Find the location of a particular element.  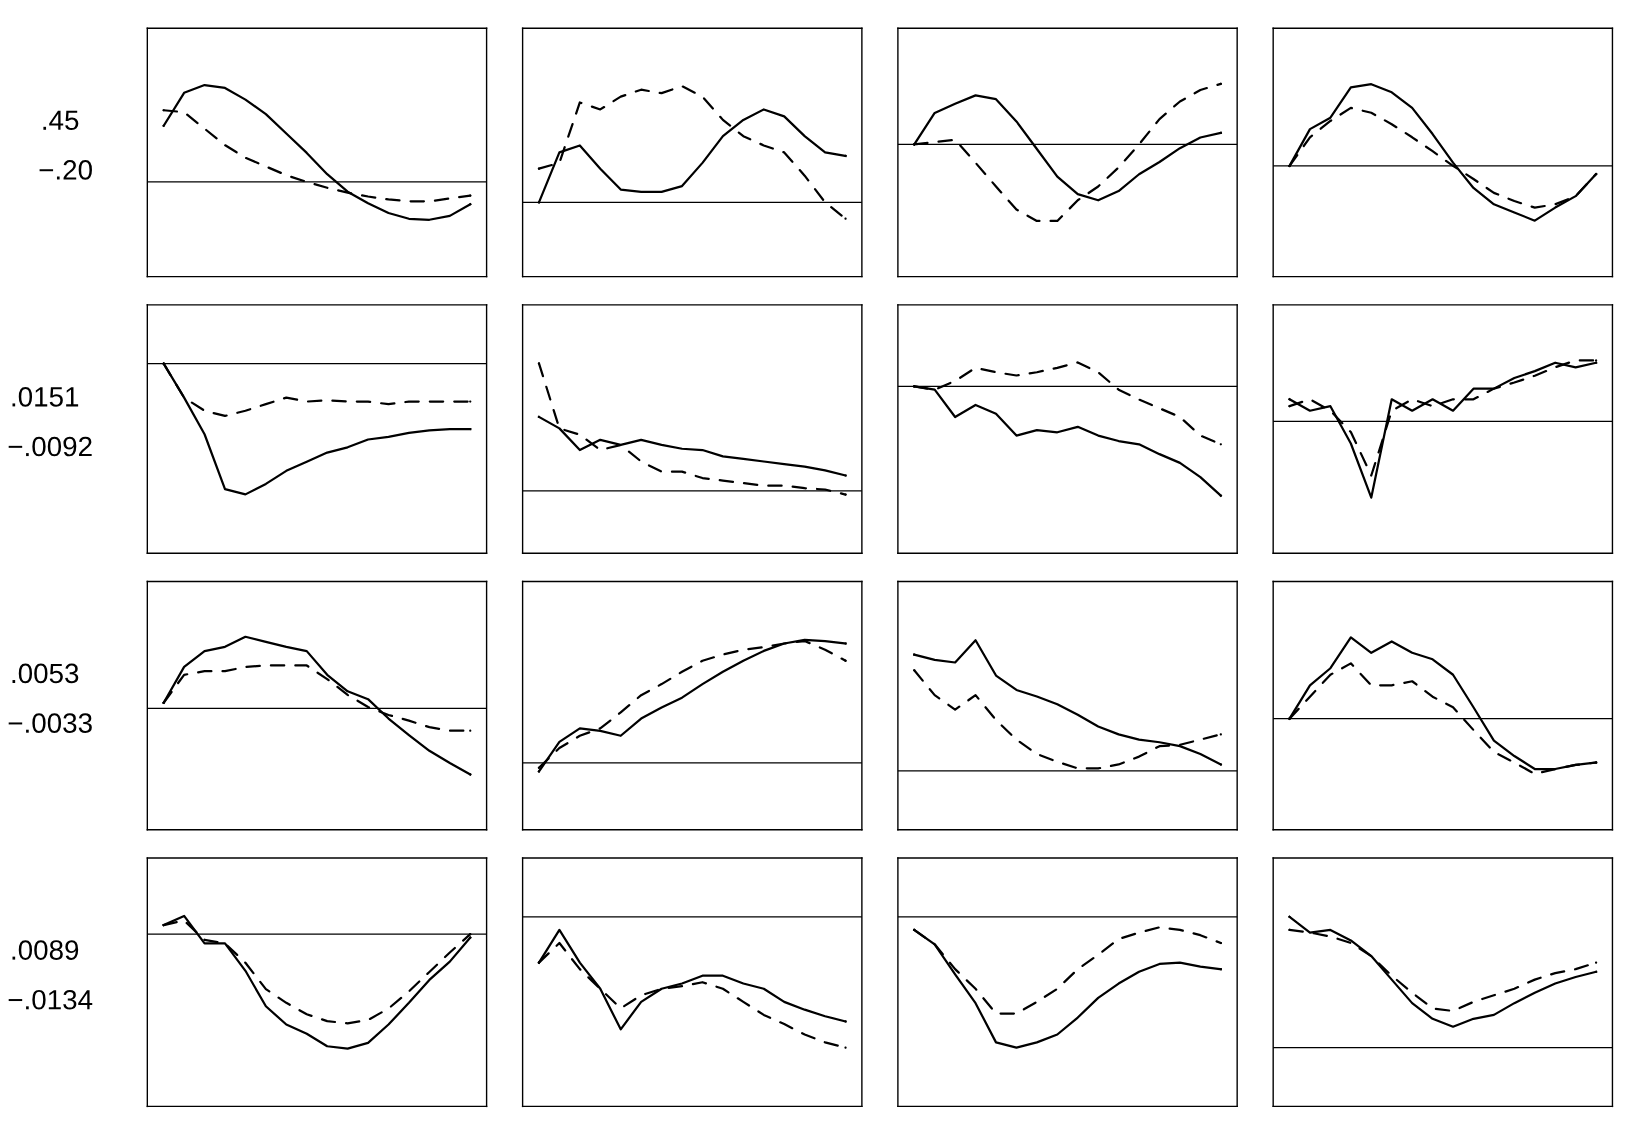

text: .0089 is located at coordinates (45, 950).